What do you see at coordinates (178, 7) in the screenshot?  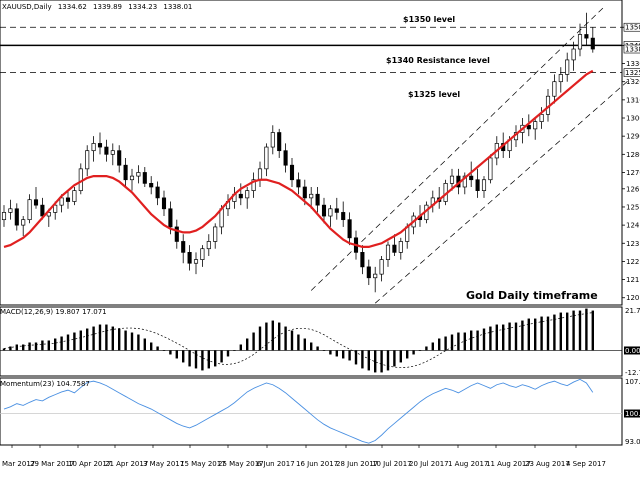 I see `close-value: 1338.01` at bounding box center [178, 7].